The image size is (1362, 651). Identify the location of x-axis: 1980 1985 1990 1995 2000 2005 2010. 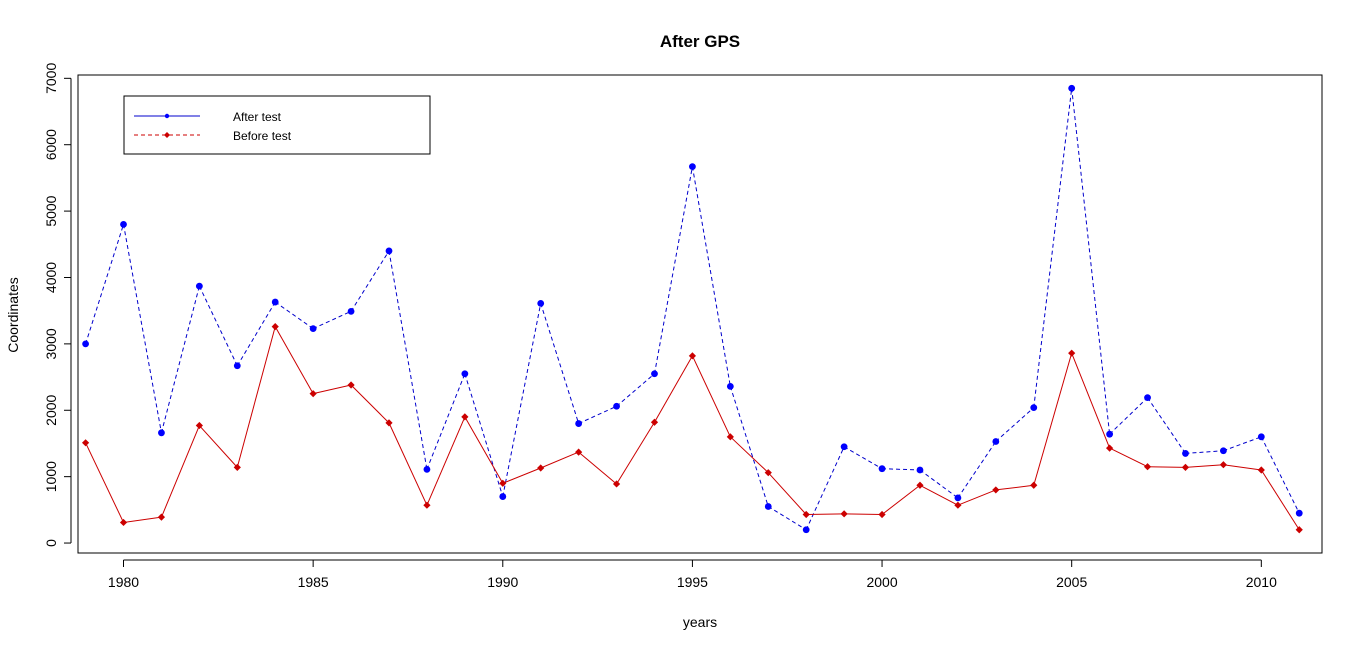
(692, 574).